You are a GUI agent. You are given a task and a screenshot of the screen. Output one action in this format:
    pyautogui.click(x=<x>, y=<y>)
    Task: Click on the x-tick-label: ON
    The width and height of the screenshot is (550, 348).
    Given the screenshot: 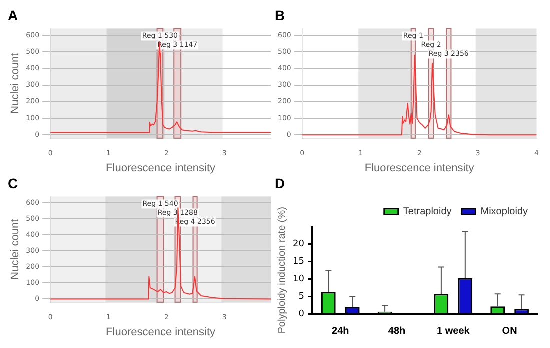 What is the action you would take?
    pyautogui.click(x=510, y=331)
    